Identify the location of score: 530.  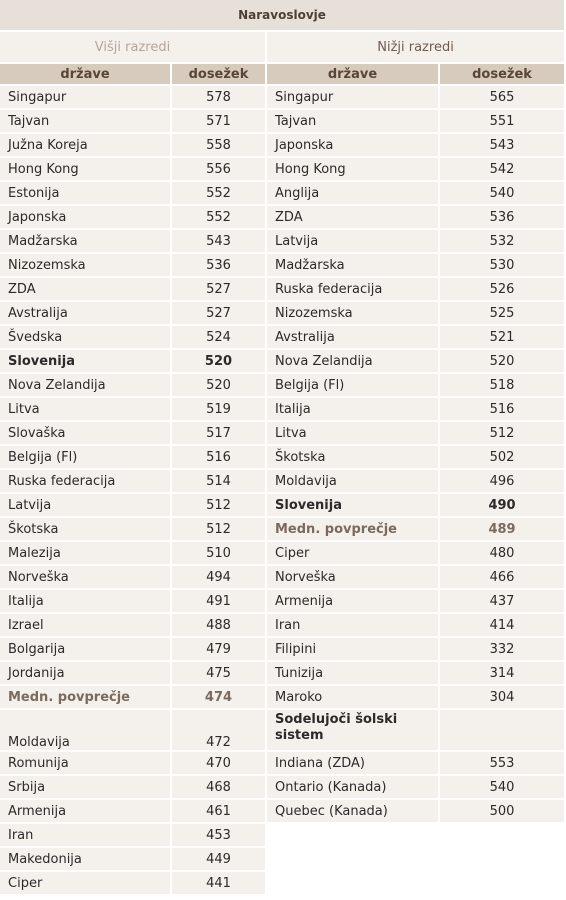
(503, 266).